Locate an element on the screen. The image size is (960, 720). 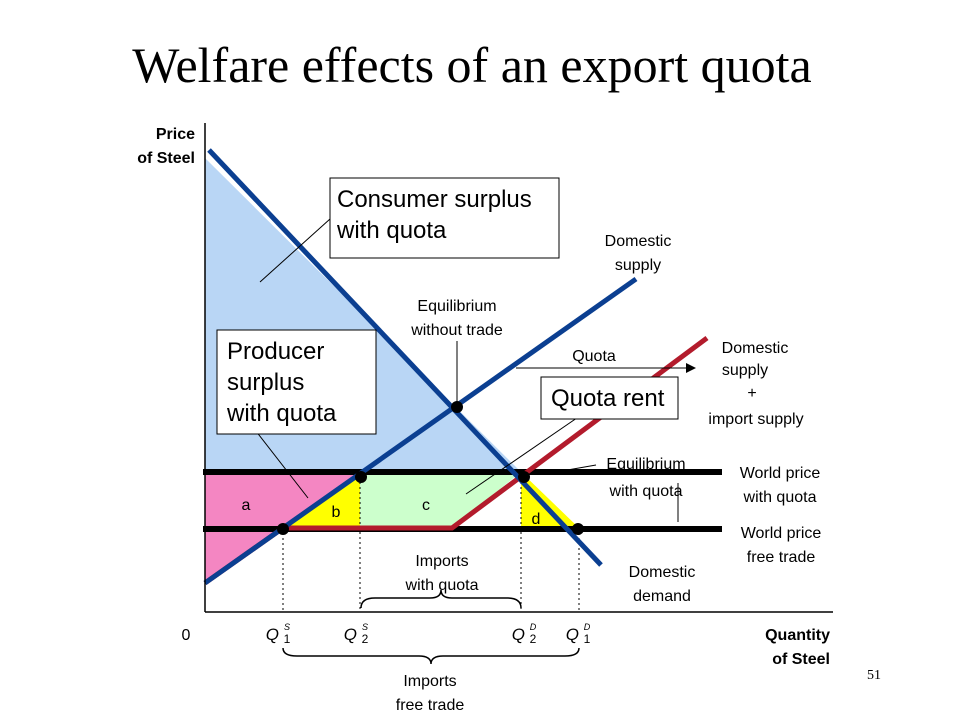
consumer-surplus-callout-line1: Consumer surplus is located at coordinates (434, 199).